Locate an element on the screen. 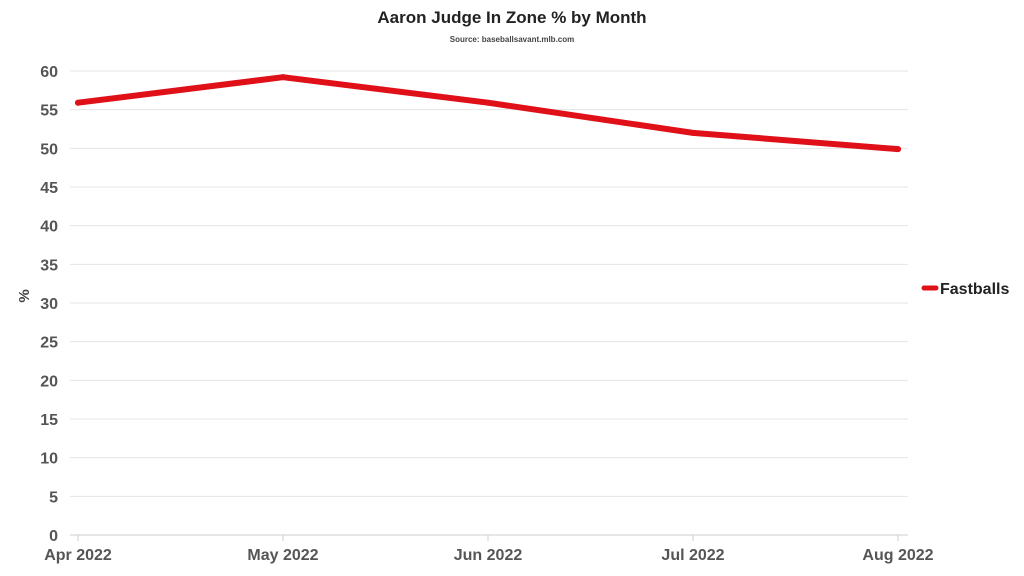  x-axis: Apr 2022 May 2022 Jun 2022 Jul 2022 Aug 2022 is located at coordinates (489, 549).